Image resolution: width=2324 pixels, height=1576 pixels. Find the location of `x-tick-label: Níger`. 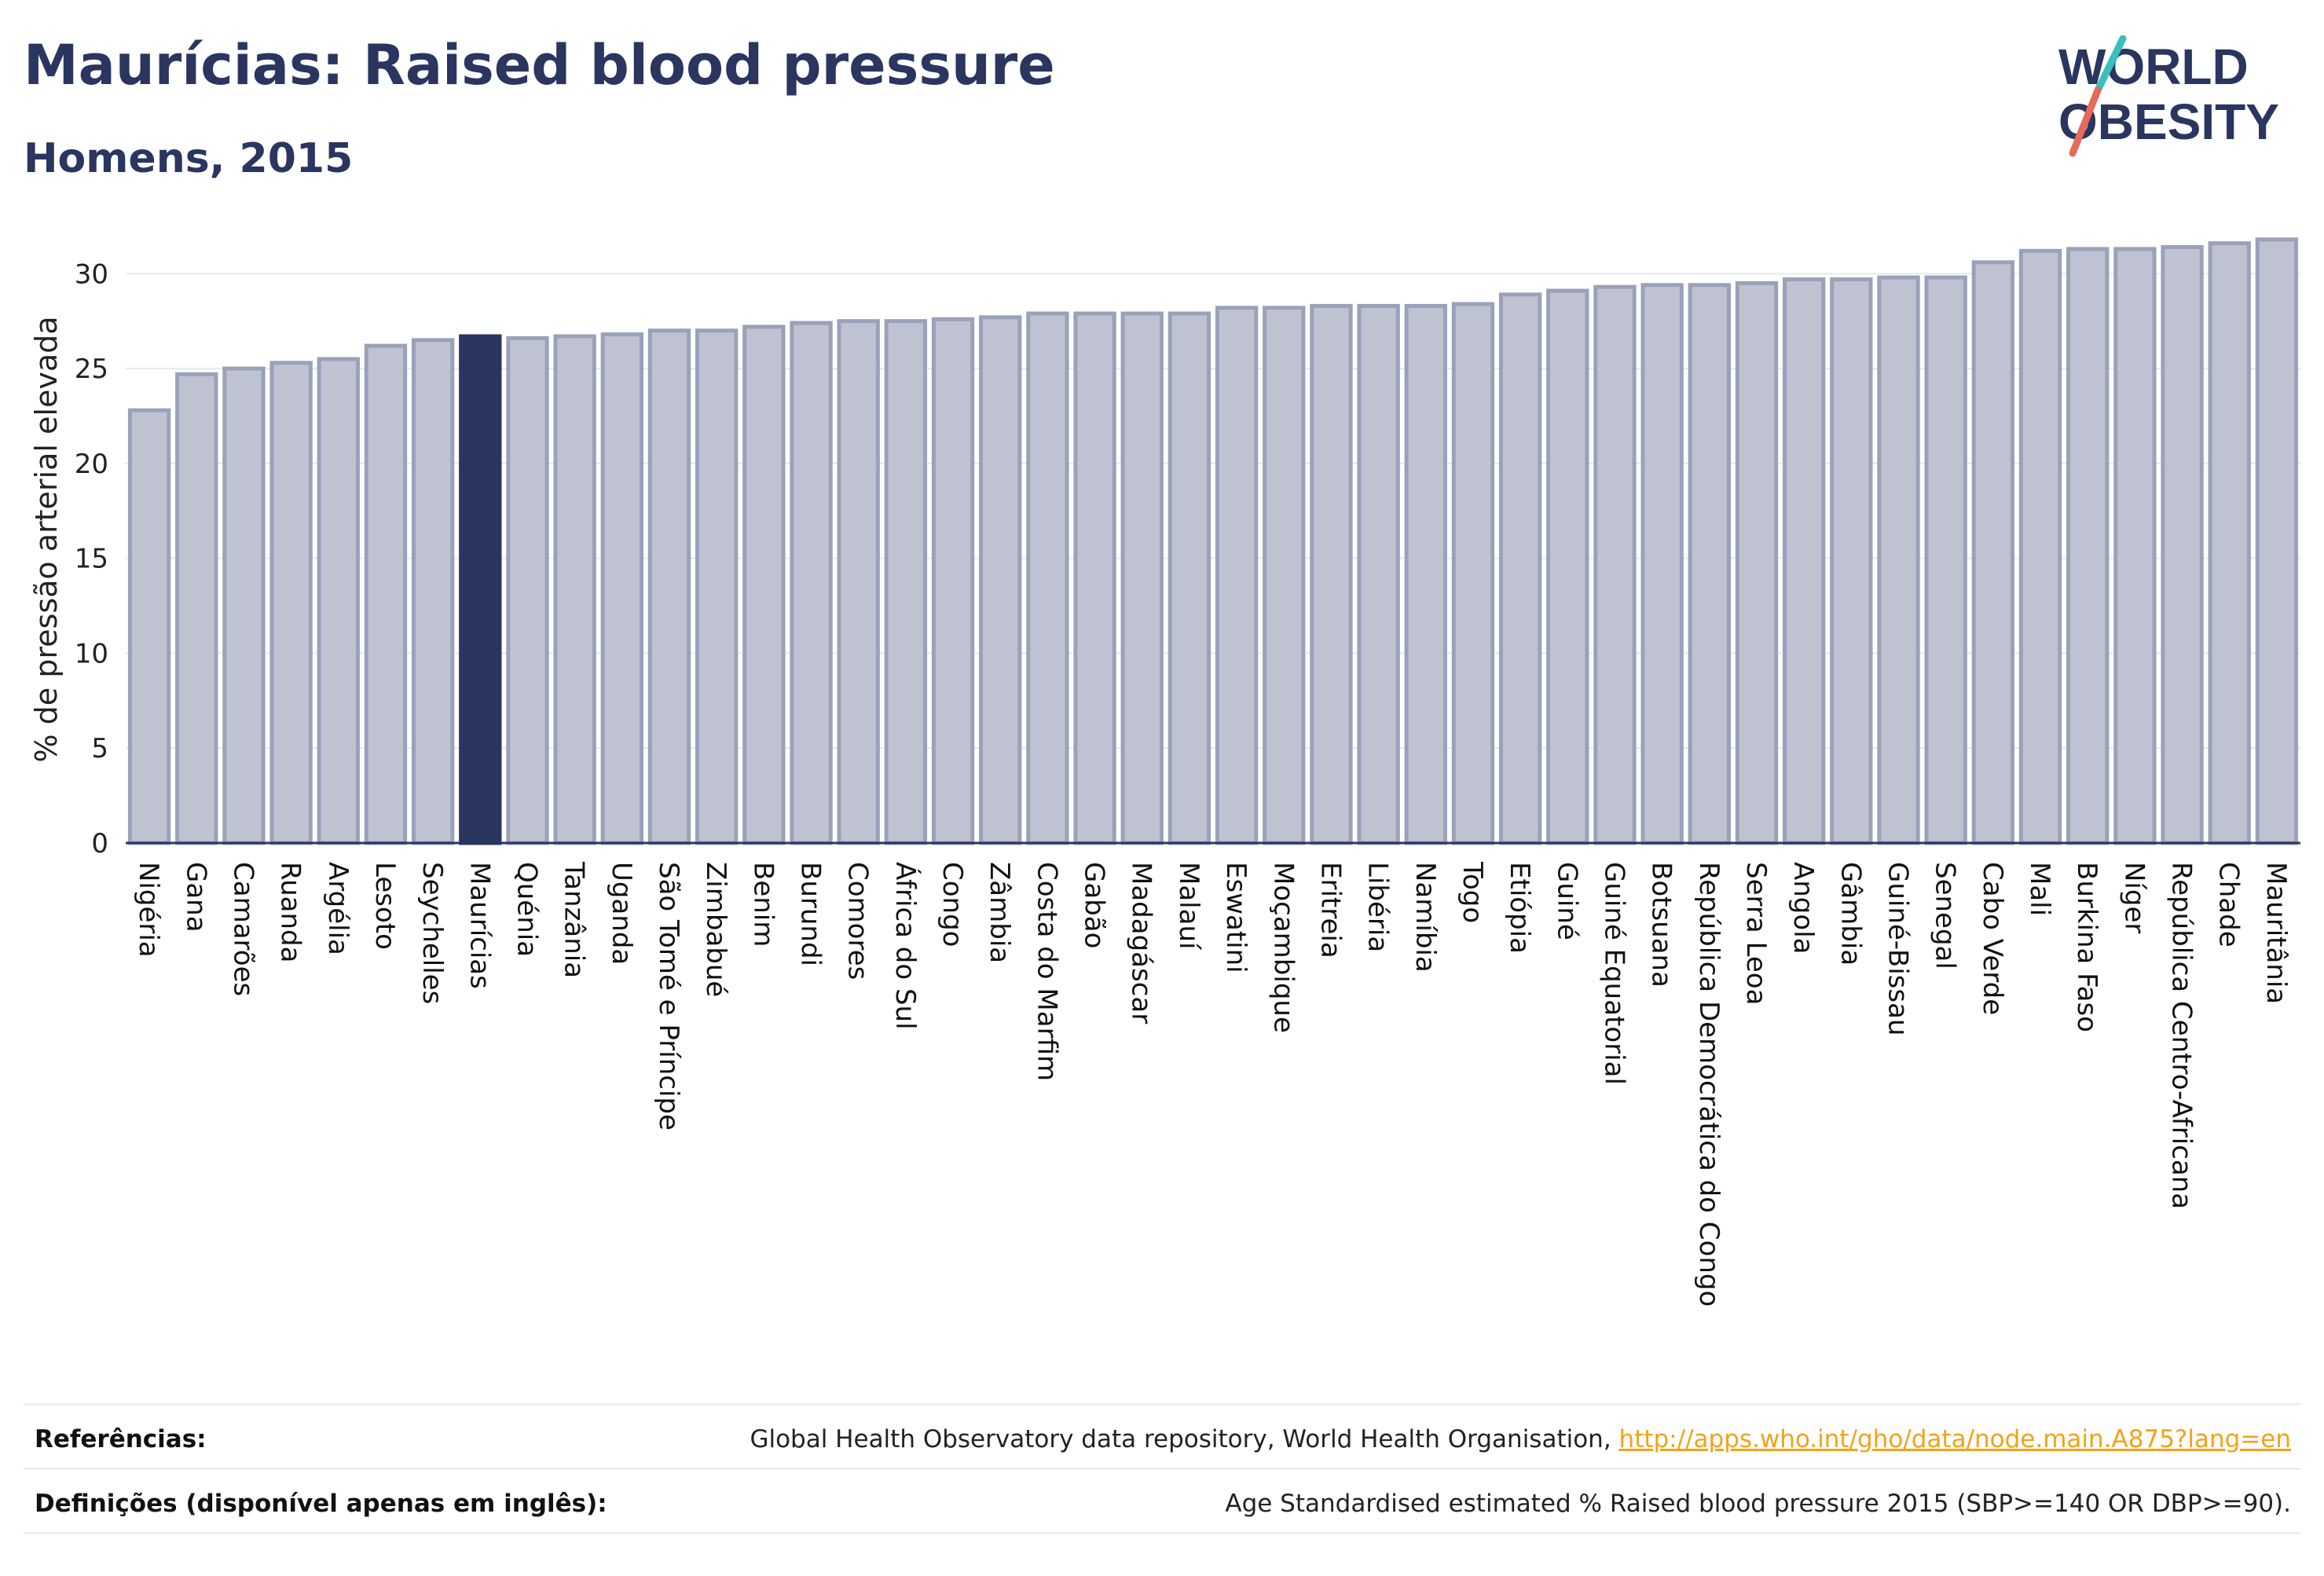

x-tick-label: Níger is located at coordinates (2134, 897).